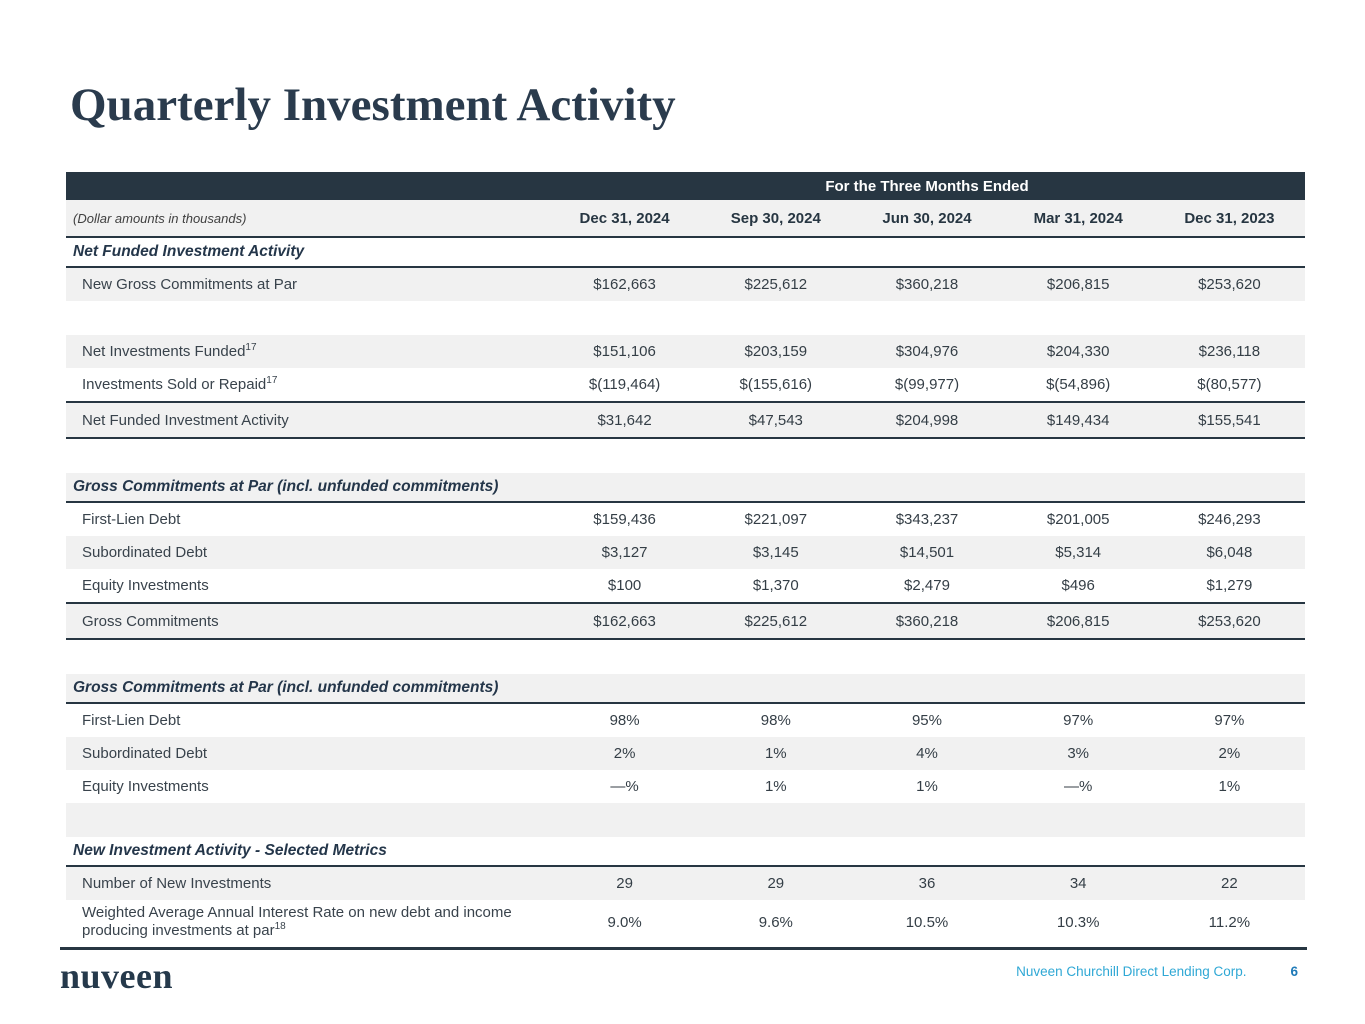 The height and width of the screenshot is (1024, 1365). I want to click on units-note: (Dollar amounts in thousands), so click(160, 218).